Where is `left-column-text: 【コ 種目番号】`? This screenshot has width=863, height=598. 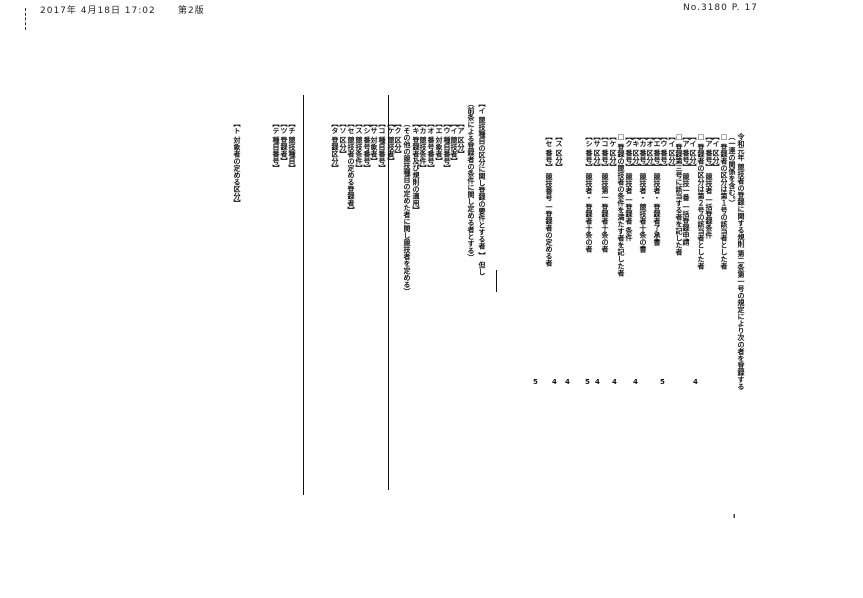
left-column-text: 【コ 種目番号】 is located at coordinates (382, 146).